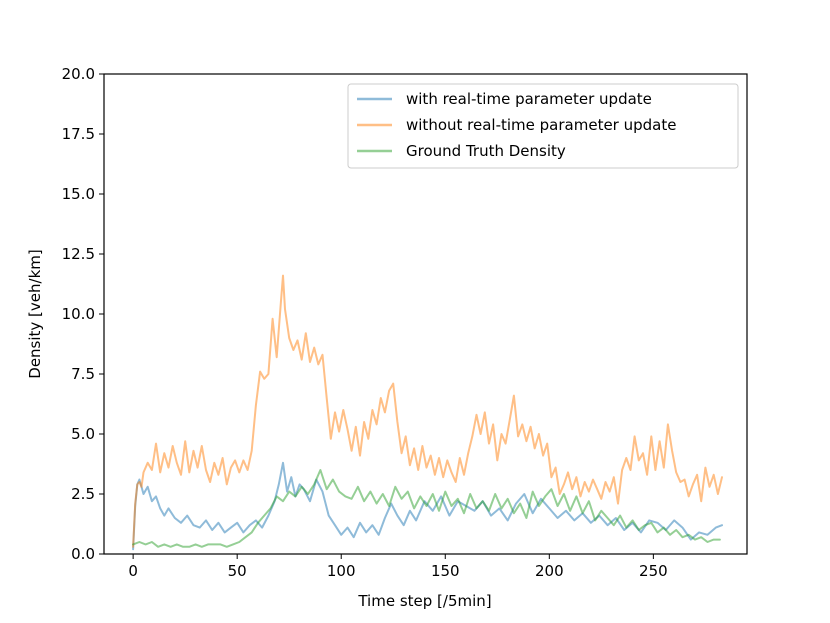 The height and width of the screenshot is (623, 830). What do you see at coordinates (78, 254) in the screenshot?
I see `y-tick-label: 12.5` at bounding box center [78, 254].